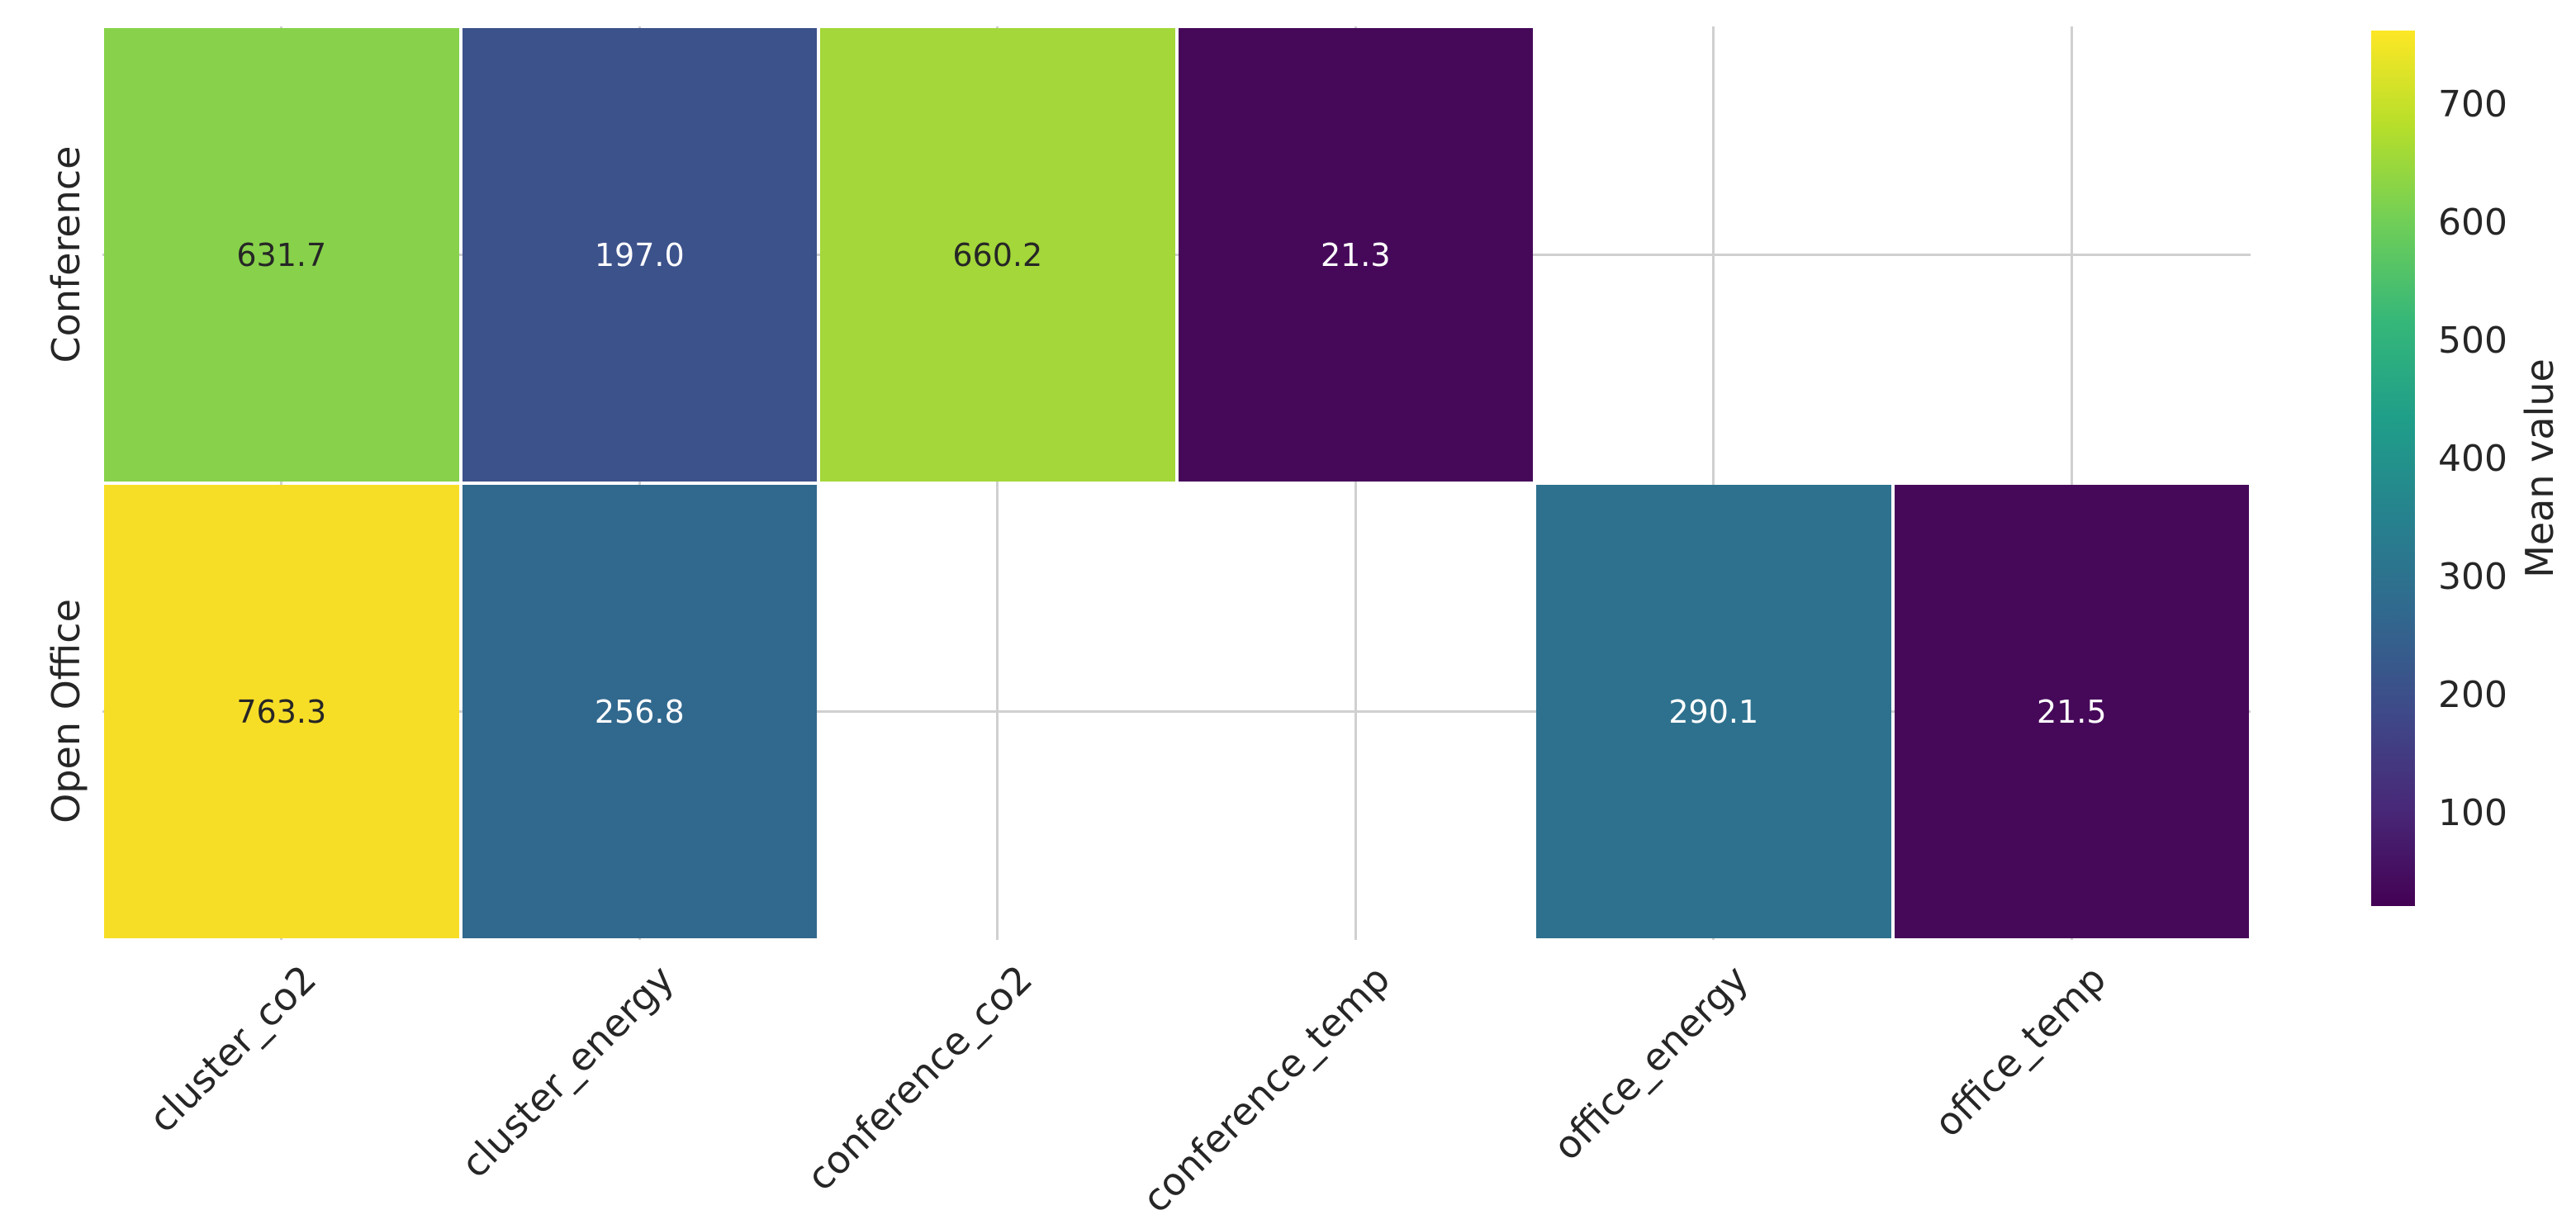 The image size is (2576, 1210). What do you see at coordinates (66, 711) in the screenshot?
I see `y-tick-label-open-office: Open Office` at bounding box center [66, 711].